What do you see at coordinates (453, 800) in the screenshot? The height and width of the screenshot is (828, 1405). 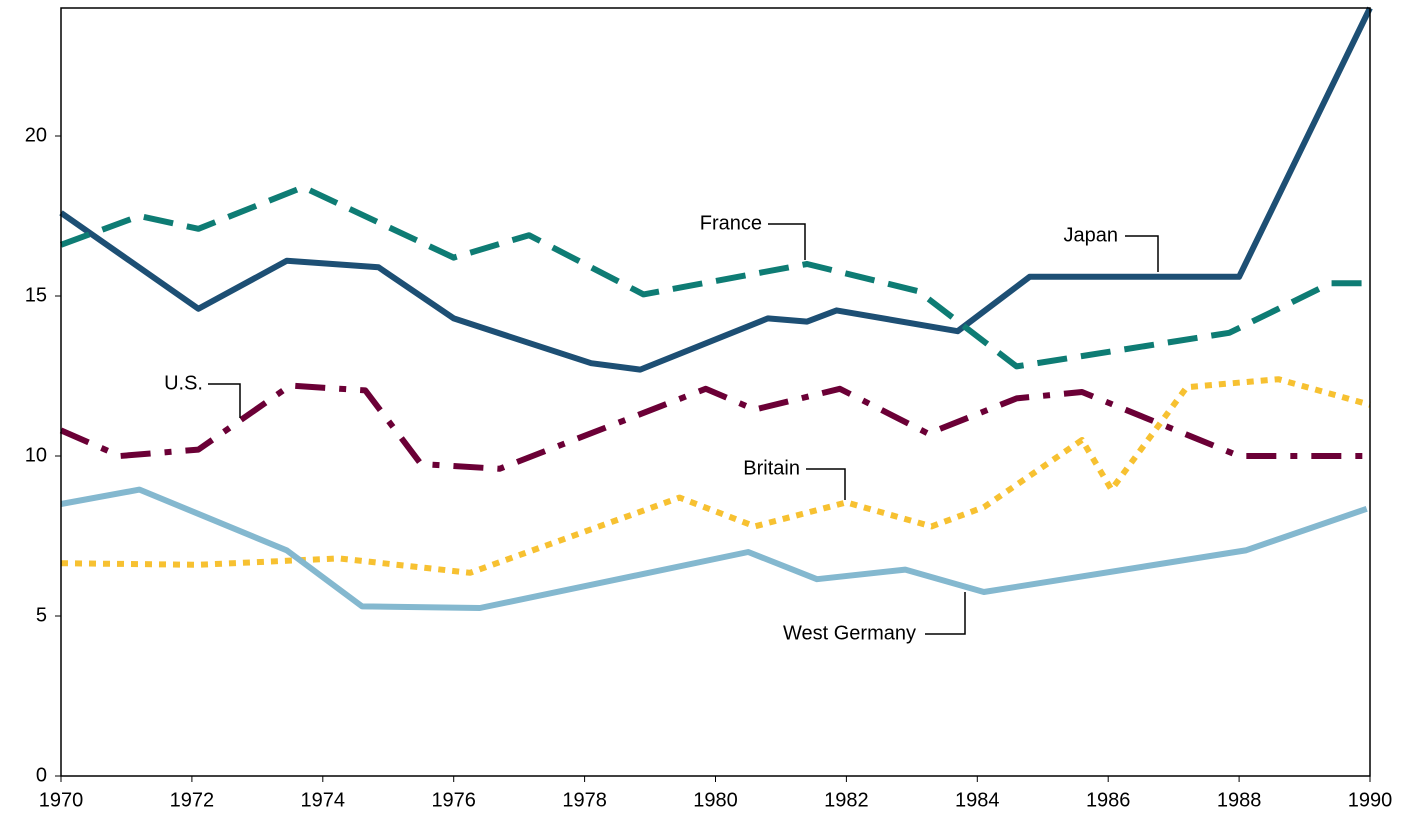 I see `x-tick-label: 1976` at bounding box center [453, 800].